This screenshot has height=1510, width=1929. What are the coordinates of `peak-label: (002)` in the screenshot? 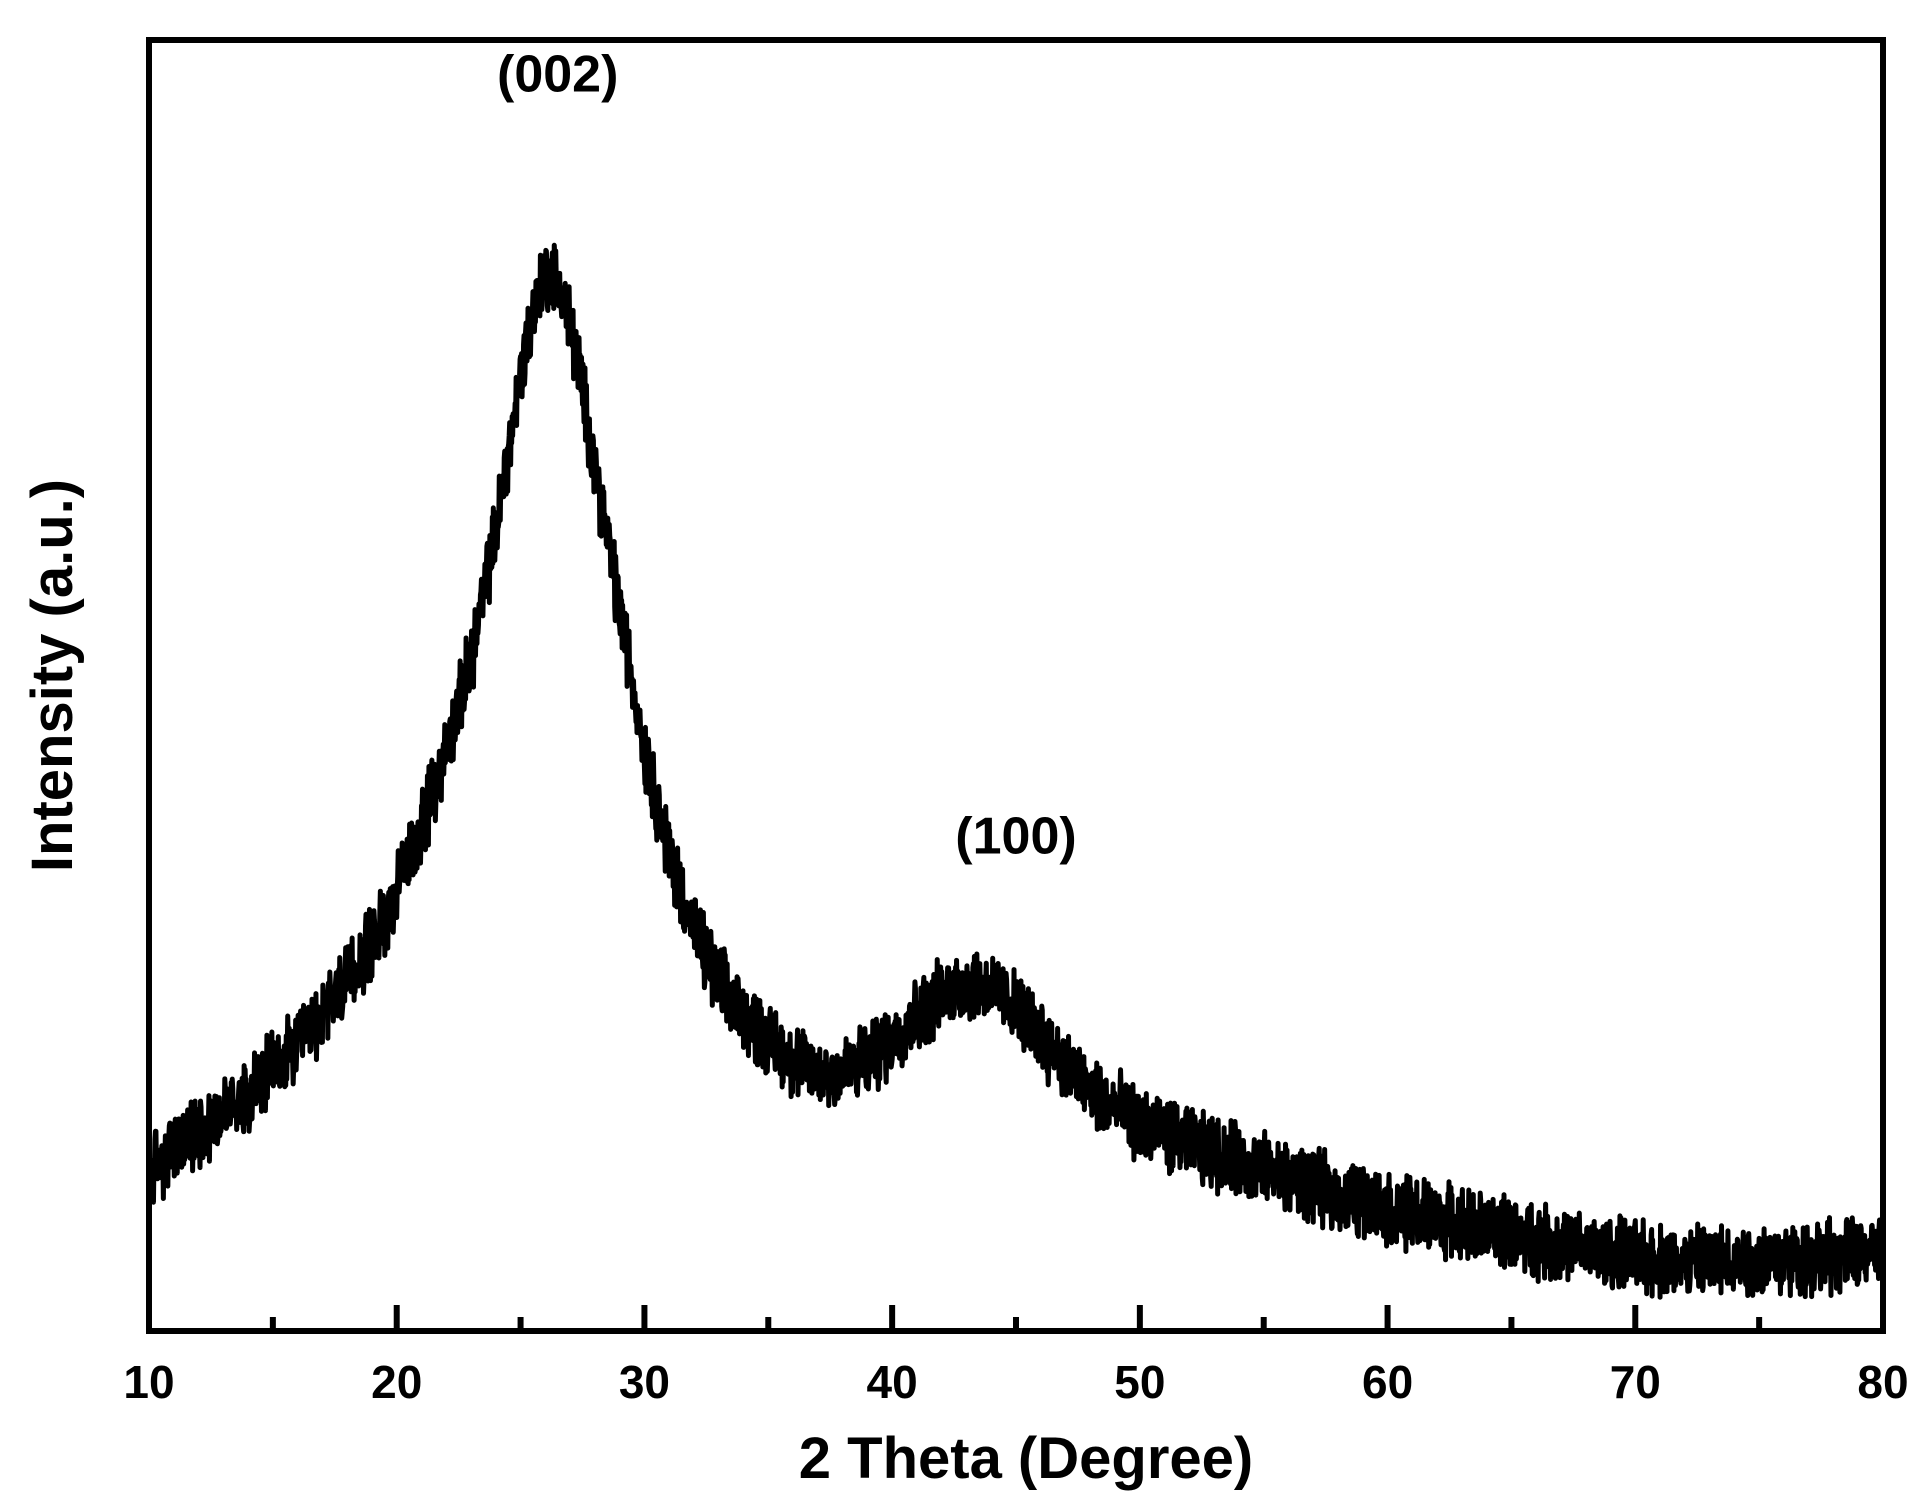 It's located at (557, 75).